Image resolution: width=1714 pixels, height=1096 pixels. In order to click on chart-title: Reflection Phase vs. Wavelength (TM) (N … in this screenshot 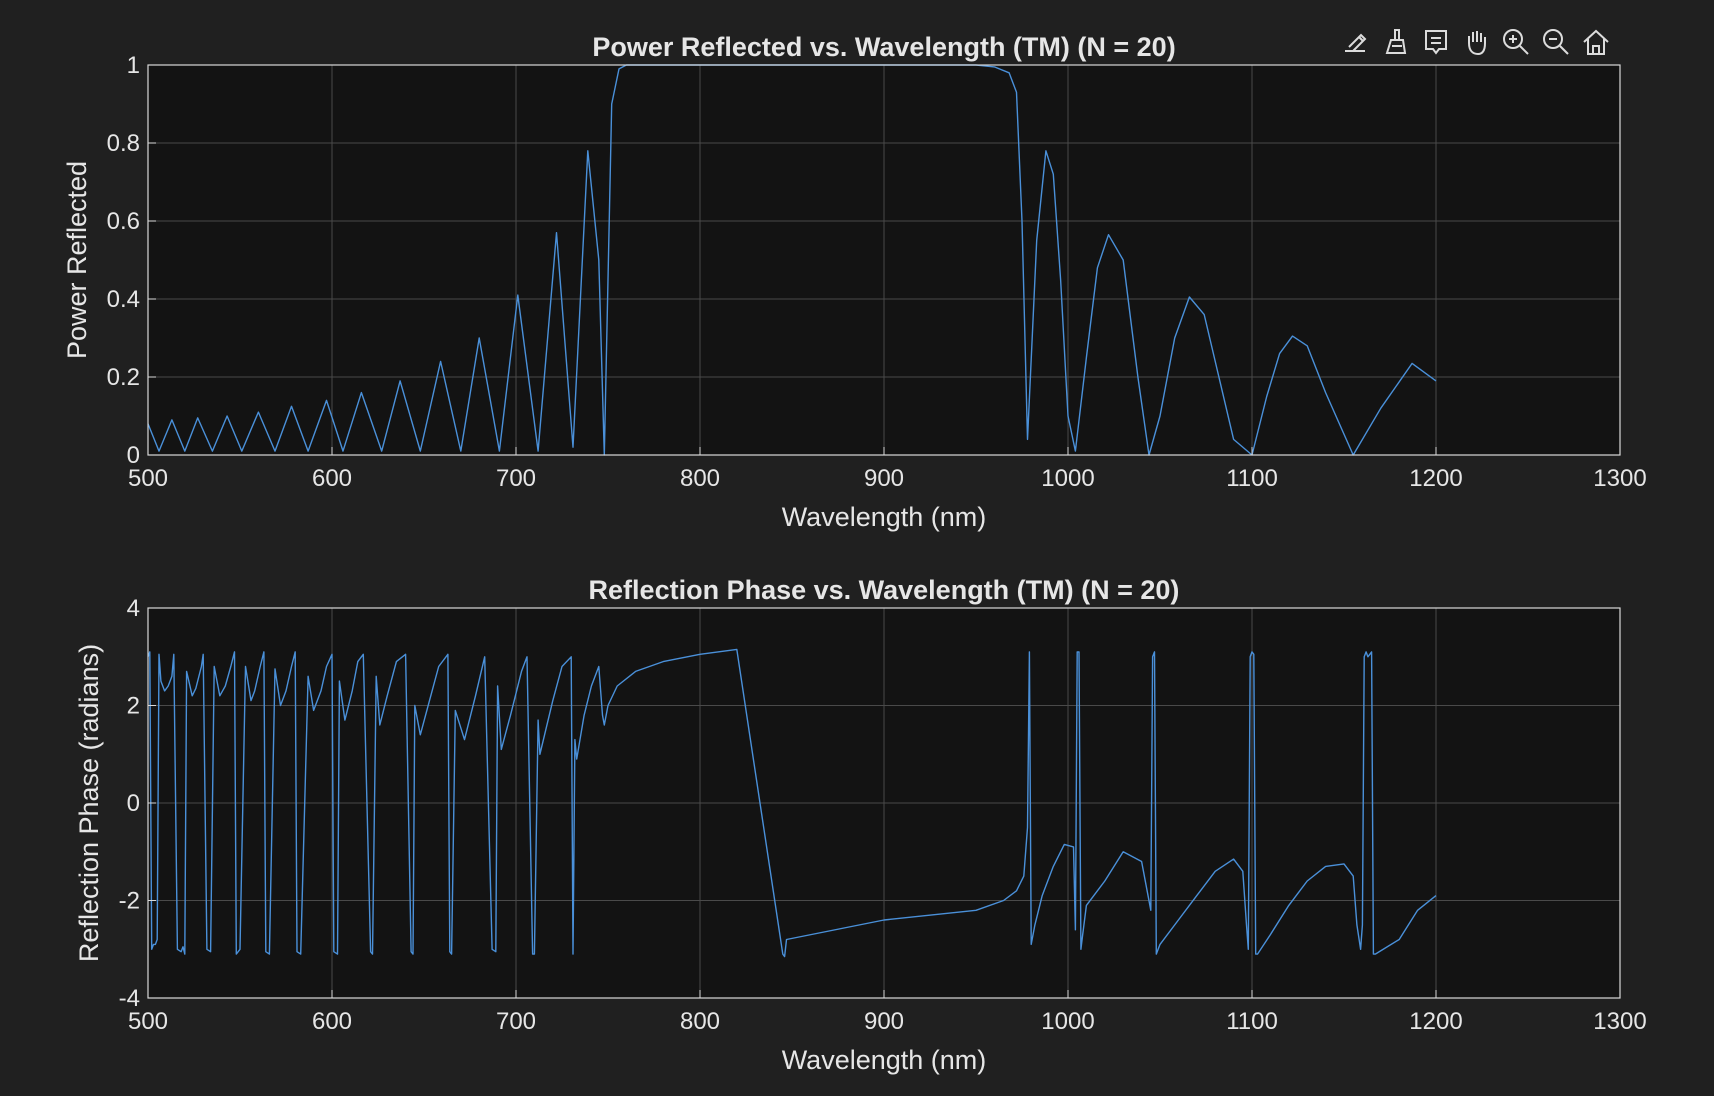, I will do `click(884, 590)`.